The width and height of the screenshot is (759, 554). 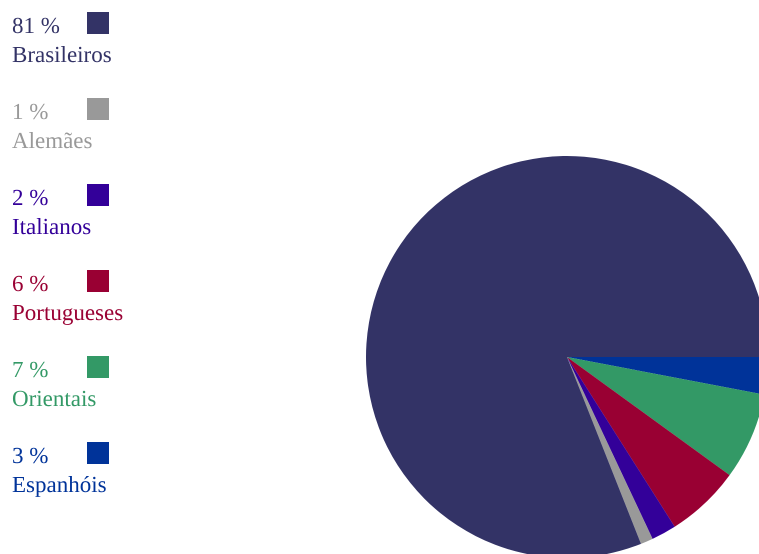 What do you see at coordinates (36, 25) in the screenshot?
I see `data-label: 81 %` at bounding box center [36, 25].